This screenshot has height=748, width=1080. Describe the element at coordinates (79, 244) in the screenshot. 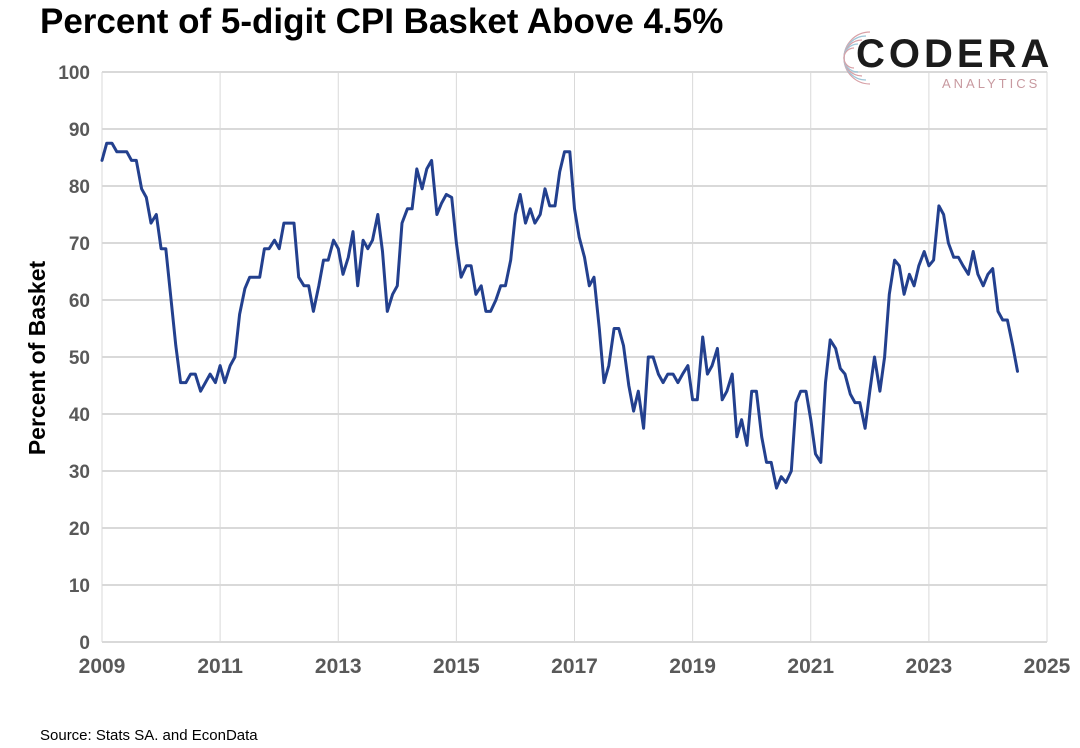

I see `y-tick-label: 70` at that location.